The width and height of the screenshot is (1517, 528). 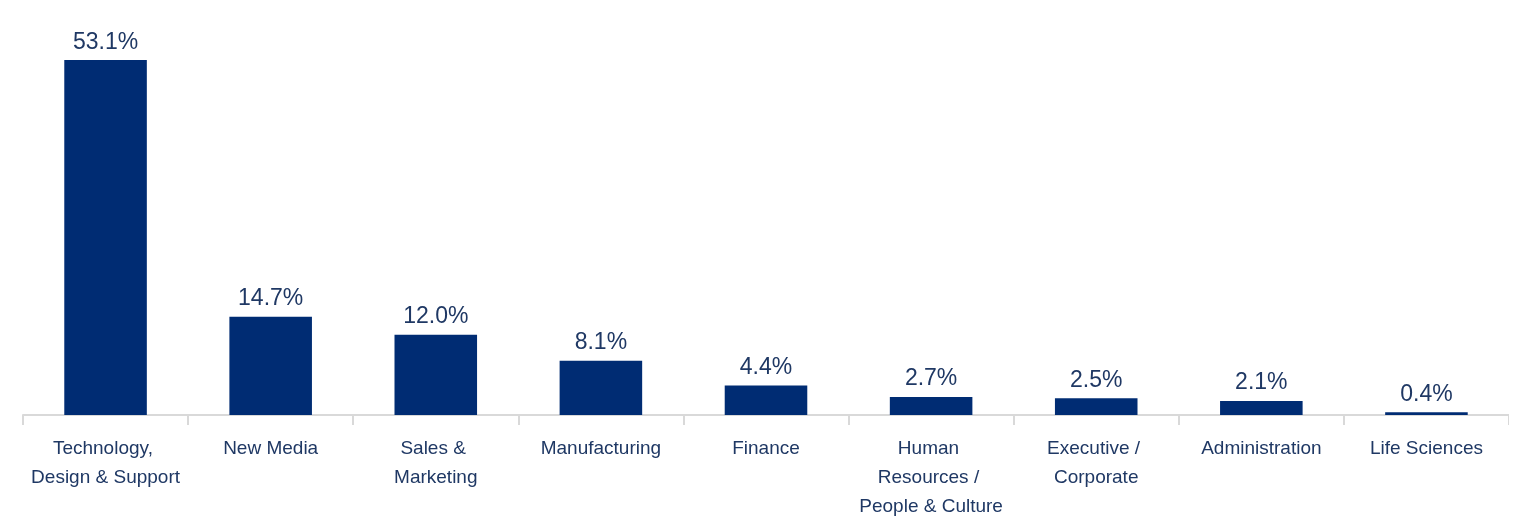 I want to click on data-label: 14.7%, so click(x=271, y=297).